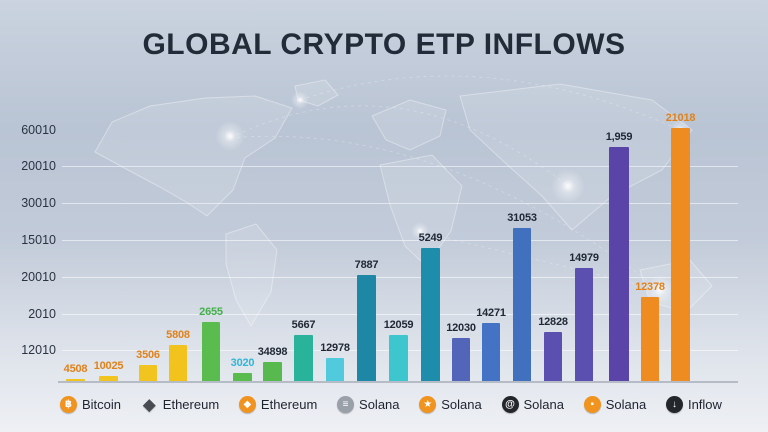 This screenshot has height=432, width=768. What do you see at coordinates (366, 265) in the screenshot?
I see `bar-value-label: 7887` at bounding box center [366, 265].